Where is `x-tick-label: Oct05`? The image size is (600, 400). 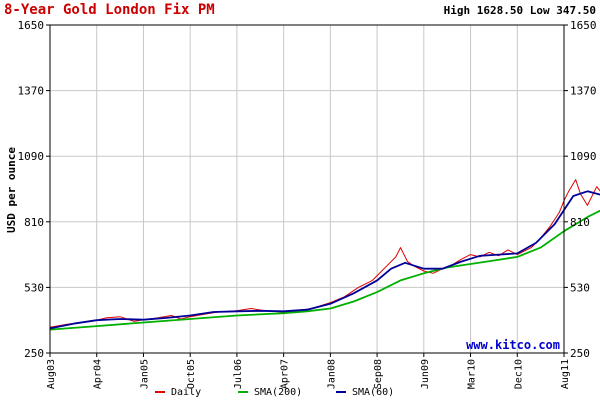
x-tick-label: Oct05 is located at coordinates (191, 374).